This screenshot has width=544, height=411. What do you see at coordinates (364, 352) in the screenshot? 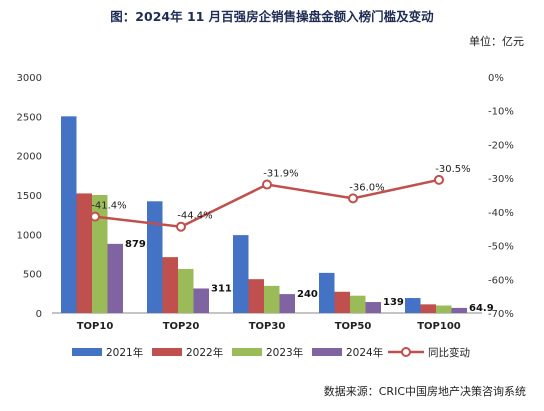
I see `legend-label: 2024年` at bounding box center [364, 352].